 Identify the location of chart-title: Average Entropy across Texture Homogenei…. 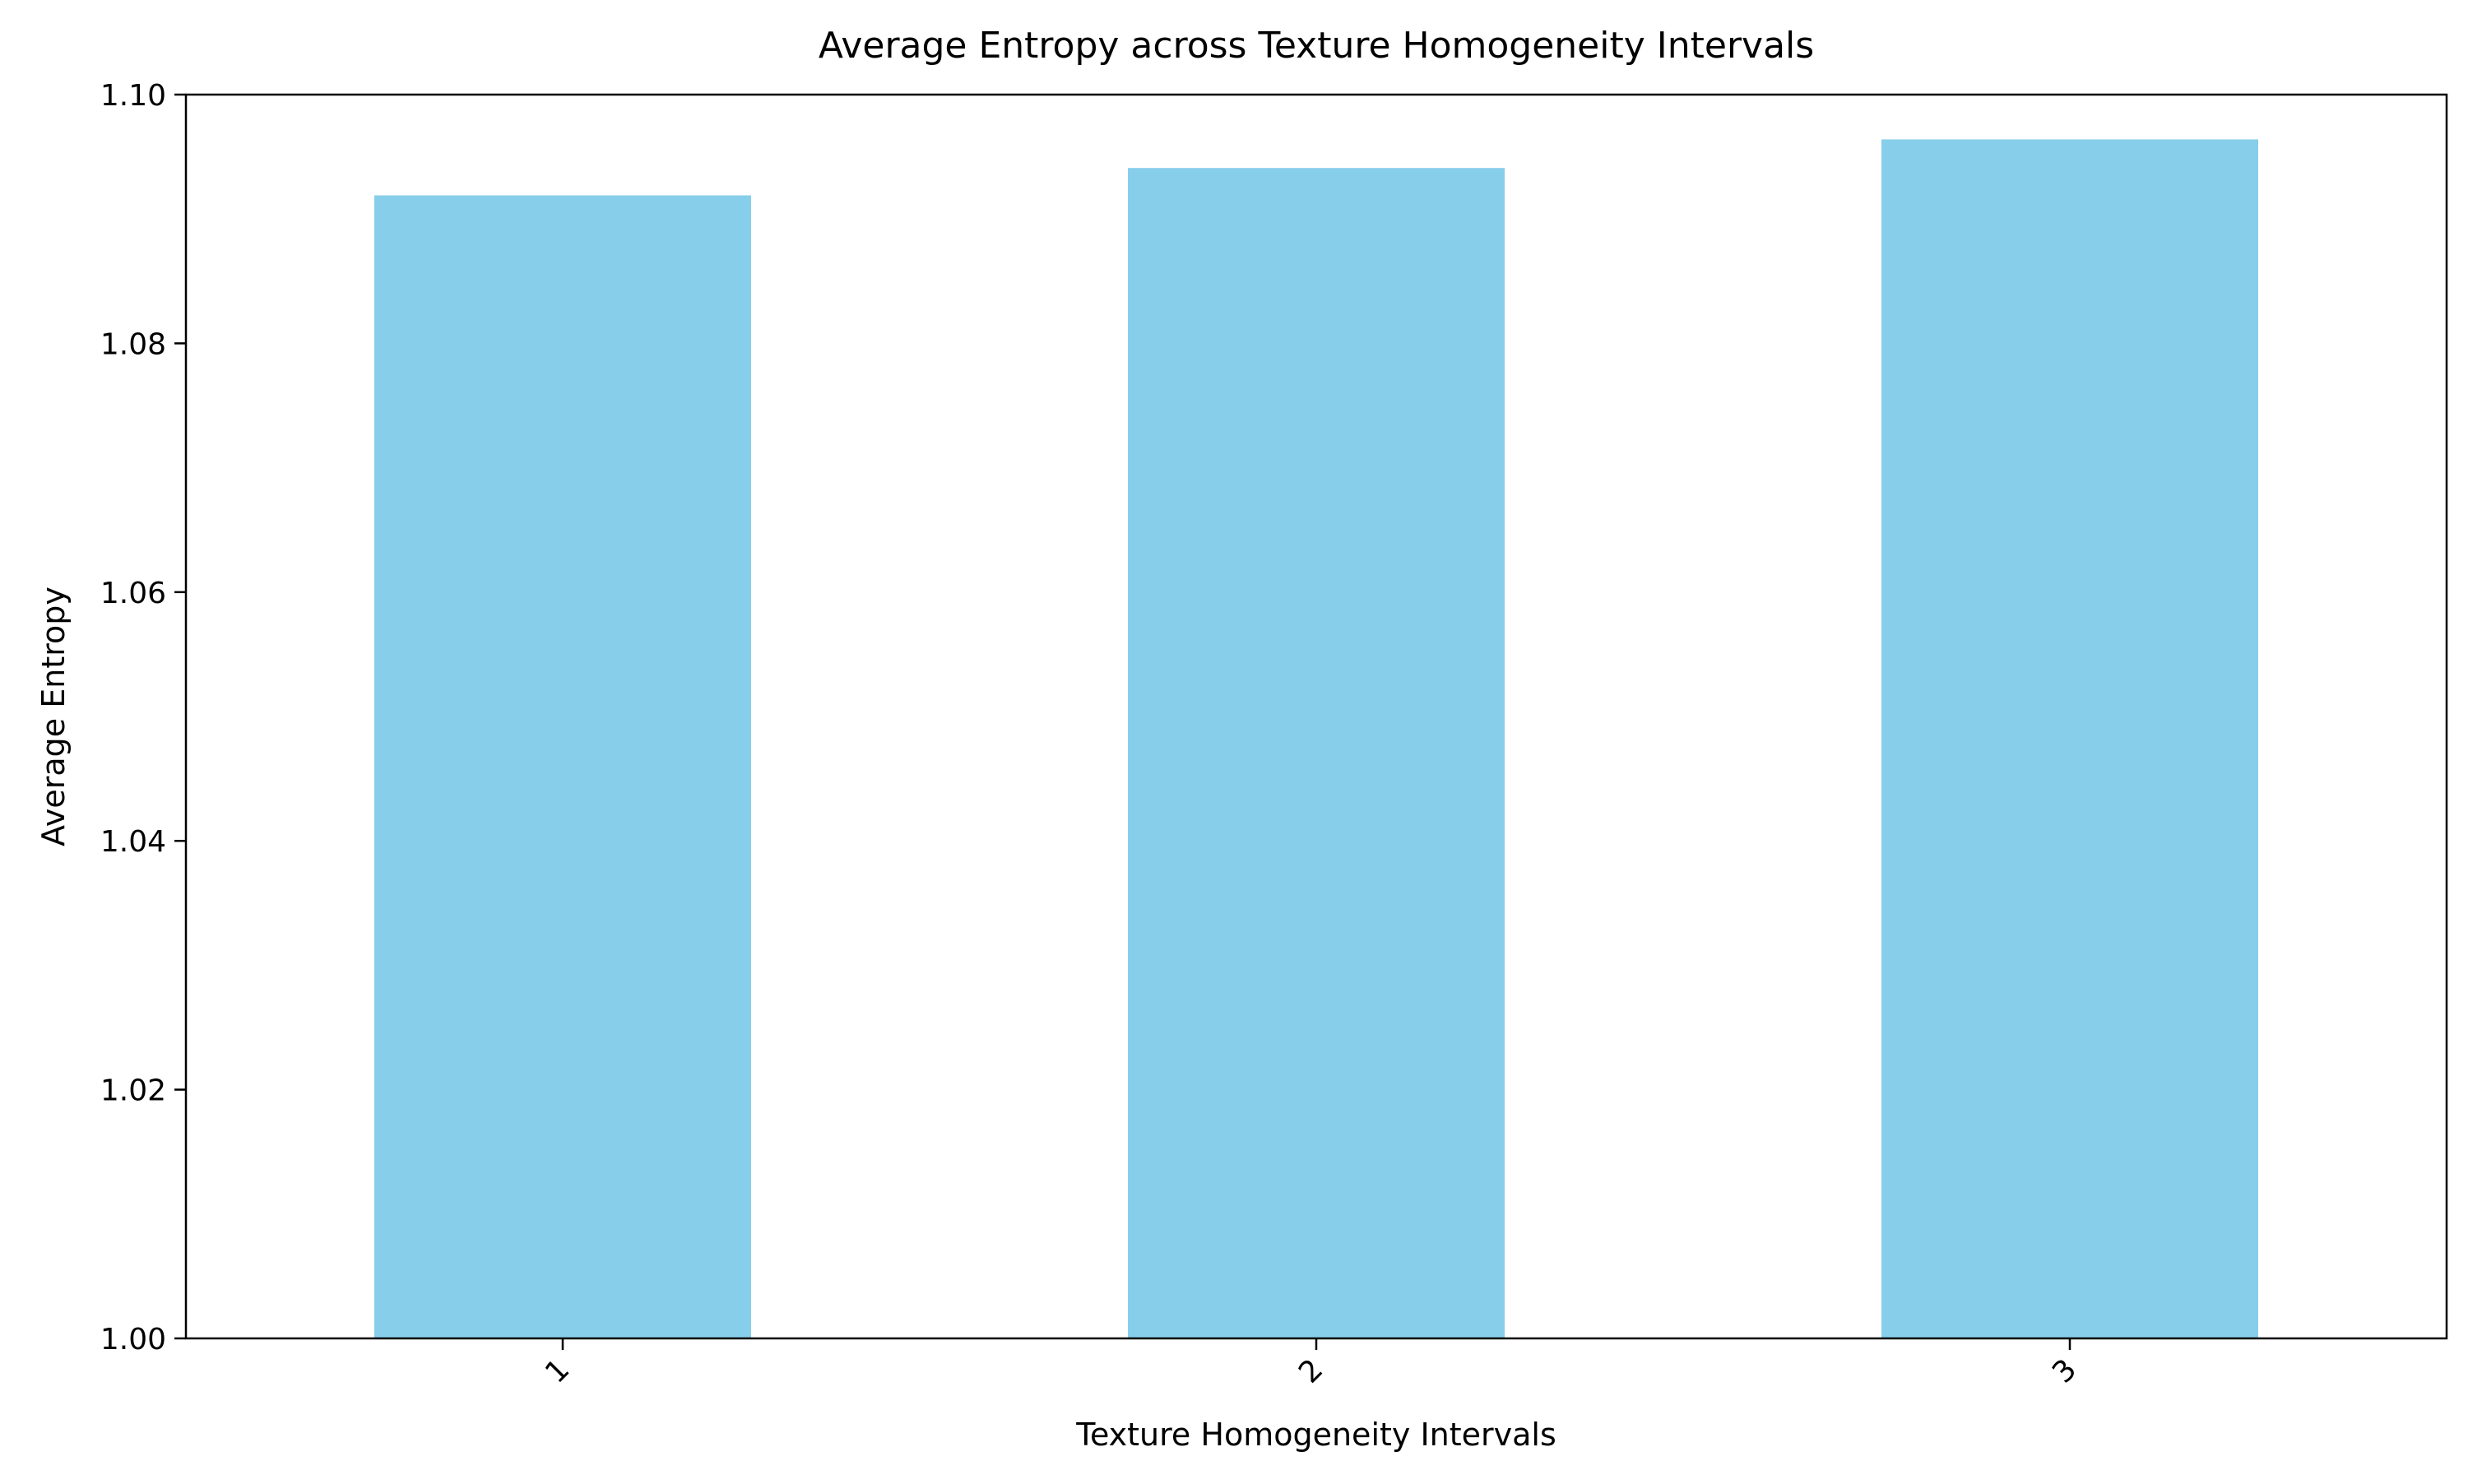
(1316, 46).